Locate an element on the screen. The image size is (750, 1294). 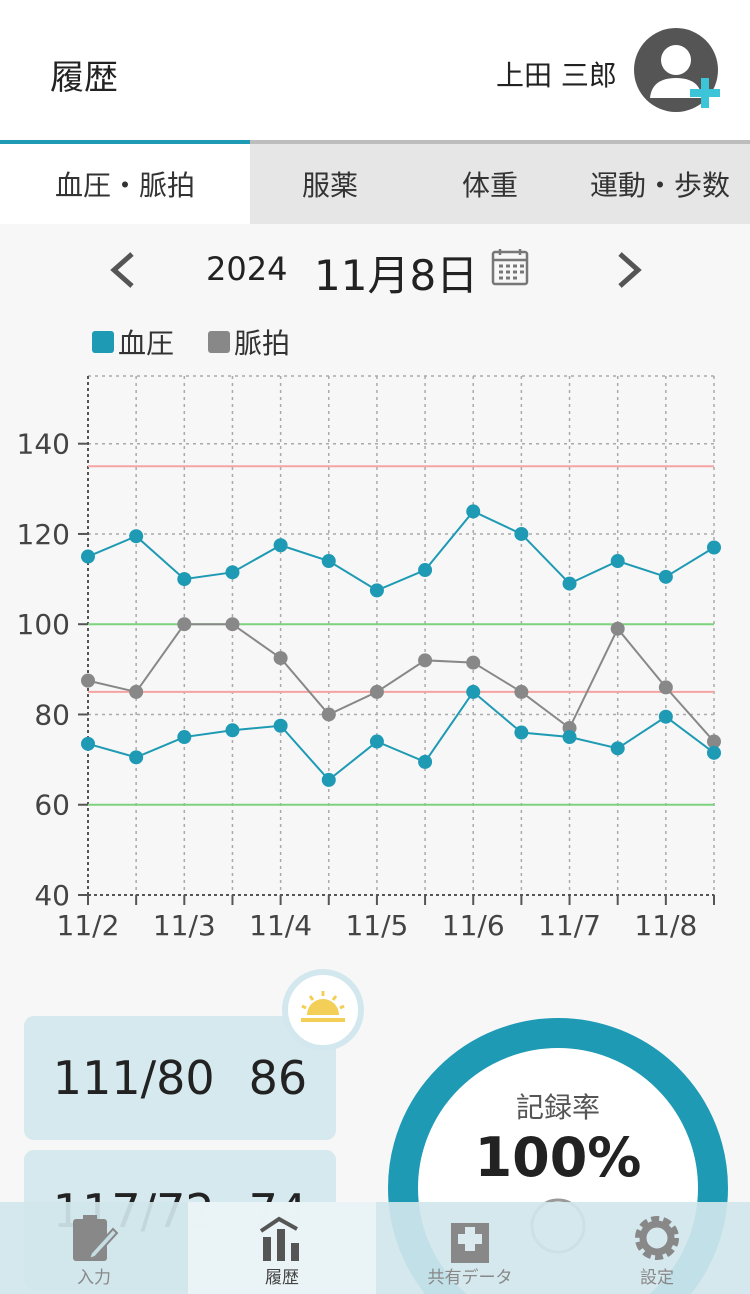
nav-label: 共有データ is located at coordinates (470, 1278).